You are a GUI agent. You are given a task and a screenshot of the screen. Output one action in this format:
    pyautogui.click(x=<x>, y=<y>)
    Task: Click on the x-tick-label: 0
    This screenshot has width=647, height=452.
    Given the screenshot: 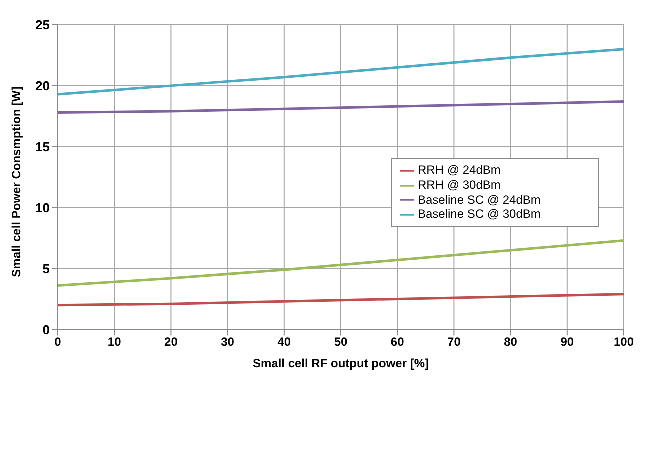 What is the action you would take?
    pyautogui.click(x=58, y=342)
    